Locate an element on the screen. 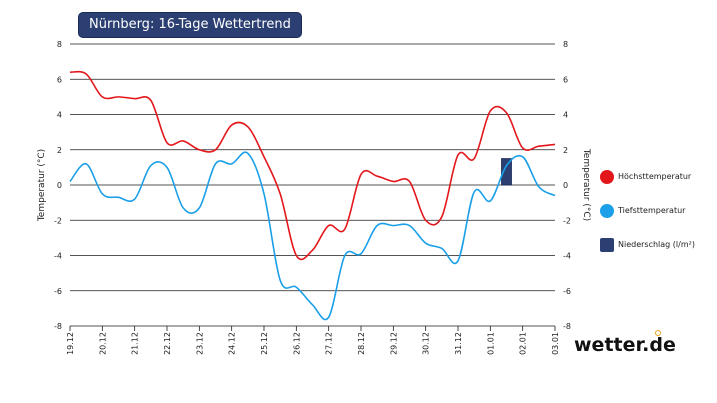 The image size is (717, 403). y-tick-label-left: 6 is located at coordinates (59, 79).